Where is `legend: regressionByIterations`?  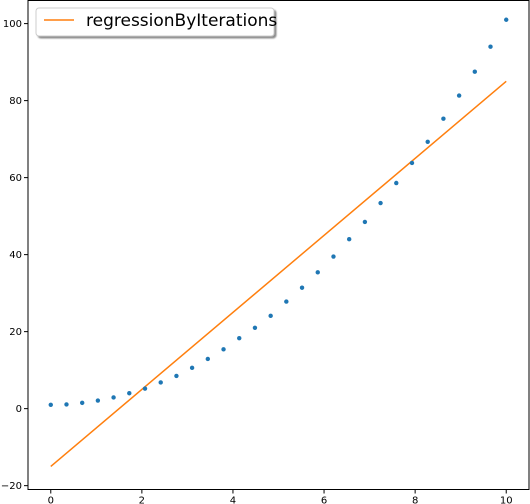 legend: regressionByIterations is located at coordinates (156, 22).